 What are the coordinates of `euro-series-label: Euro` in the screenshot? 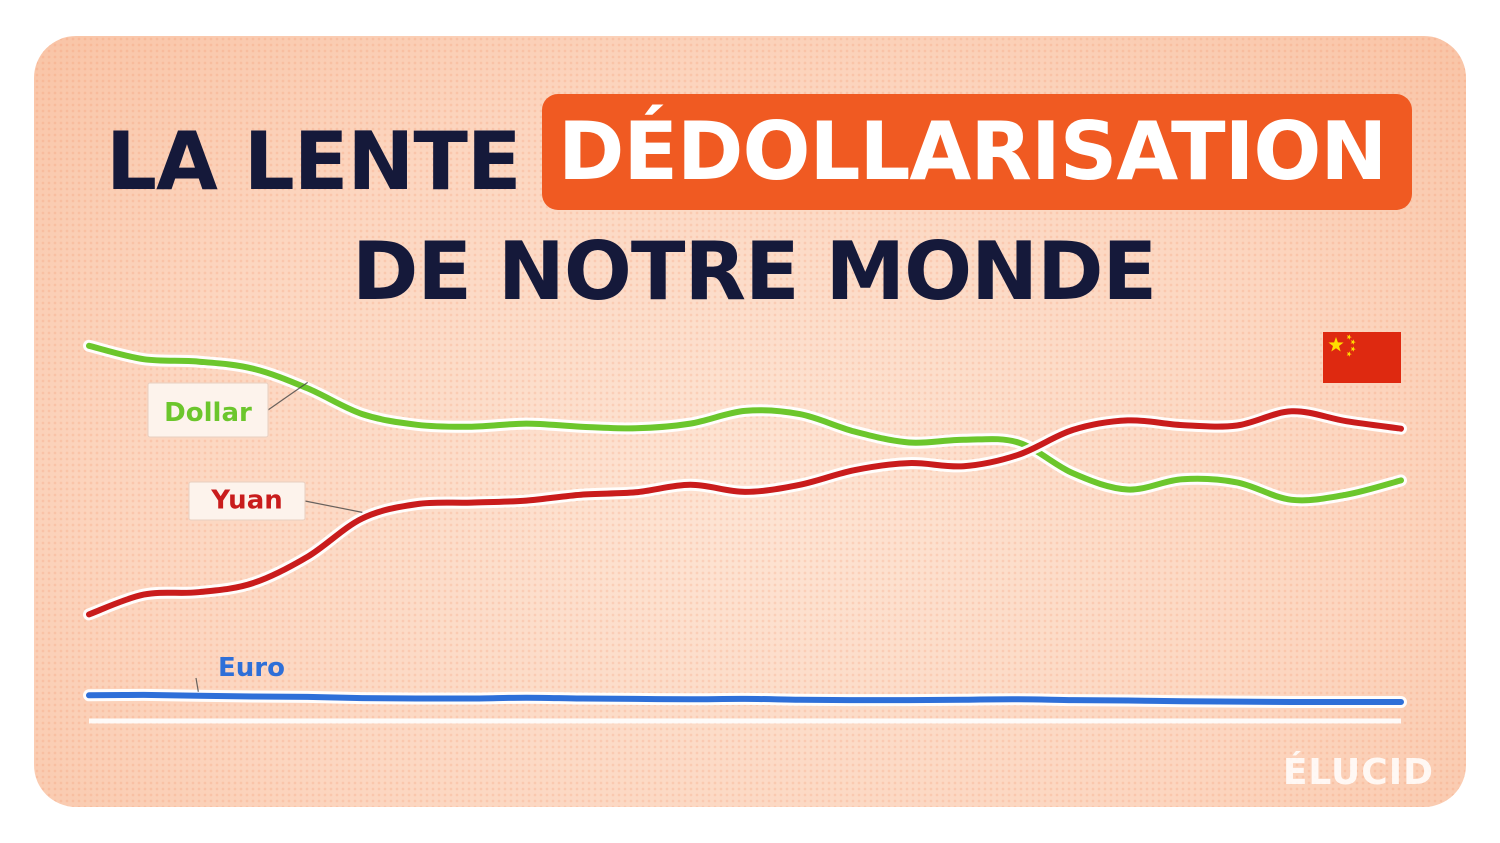 It's located at (251, 668).